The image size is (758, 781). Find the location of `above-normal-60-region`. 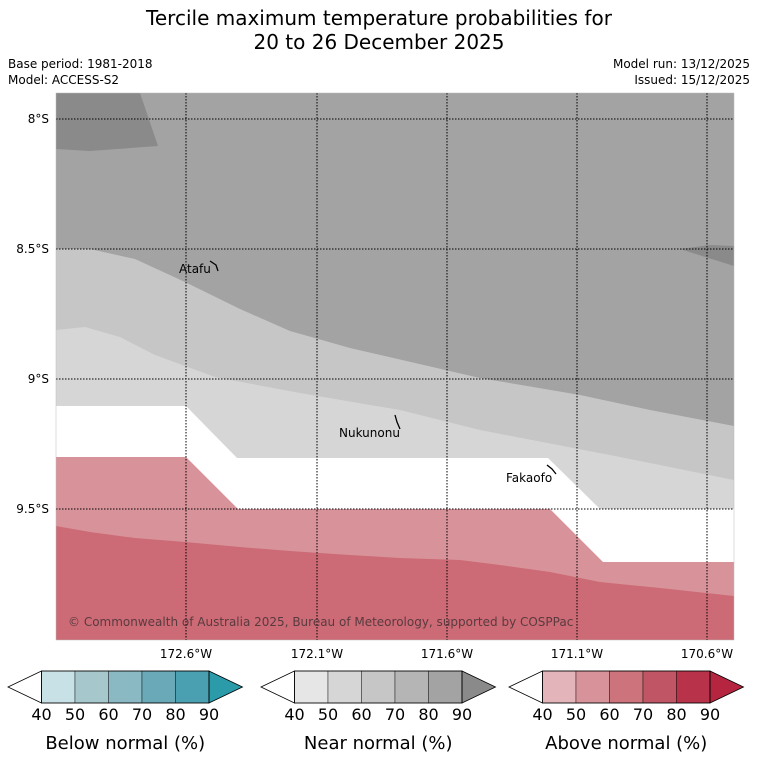

above-normal-60-region is located at coordinates (395, 583).